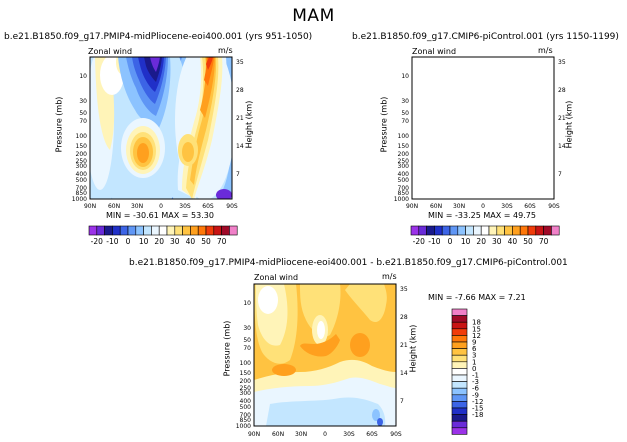  Describe the element at coordinates (475, 395) in the screenshot. I see `colorbar-diff-label: -9` at that location.